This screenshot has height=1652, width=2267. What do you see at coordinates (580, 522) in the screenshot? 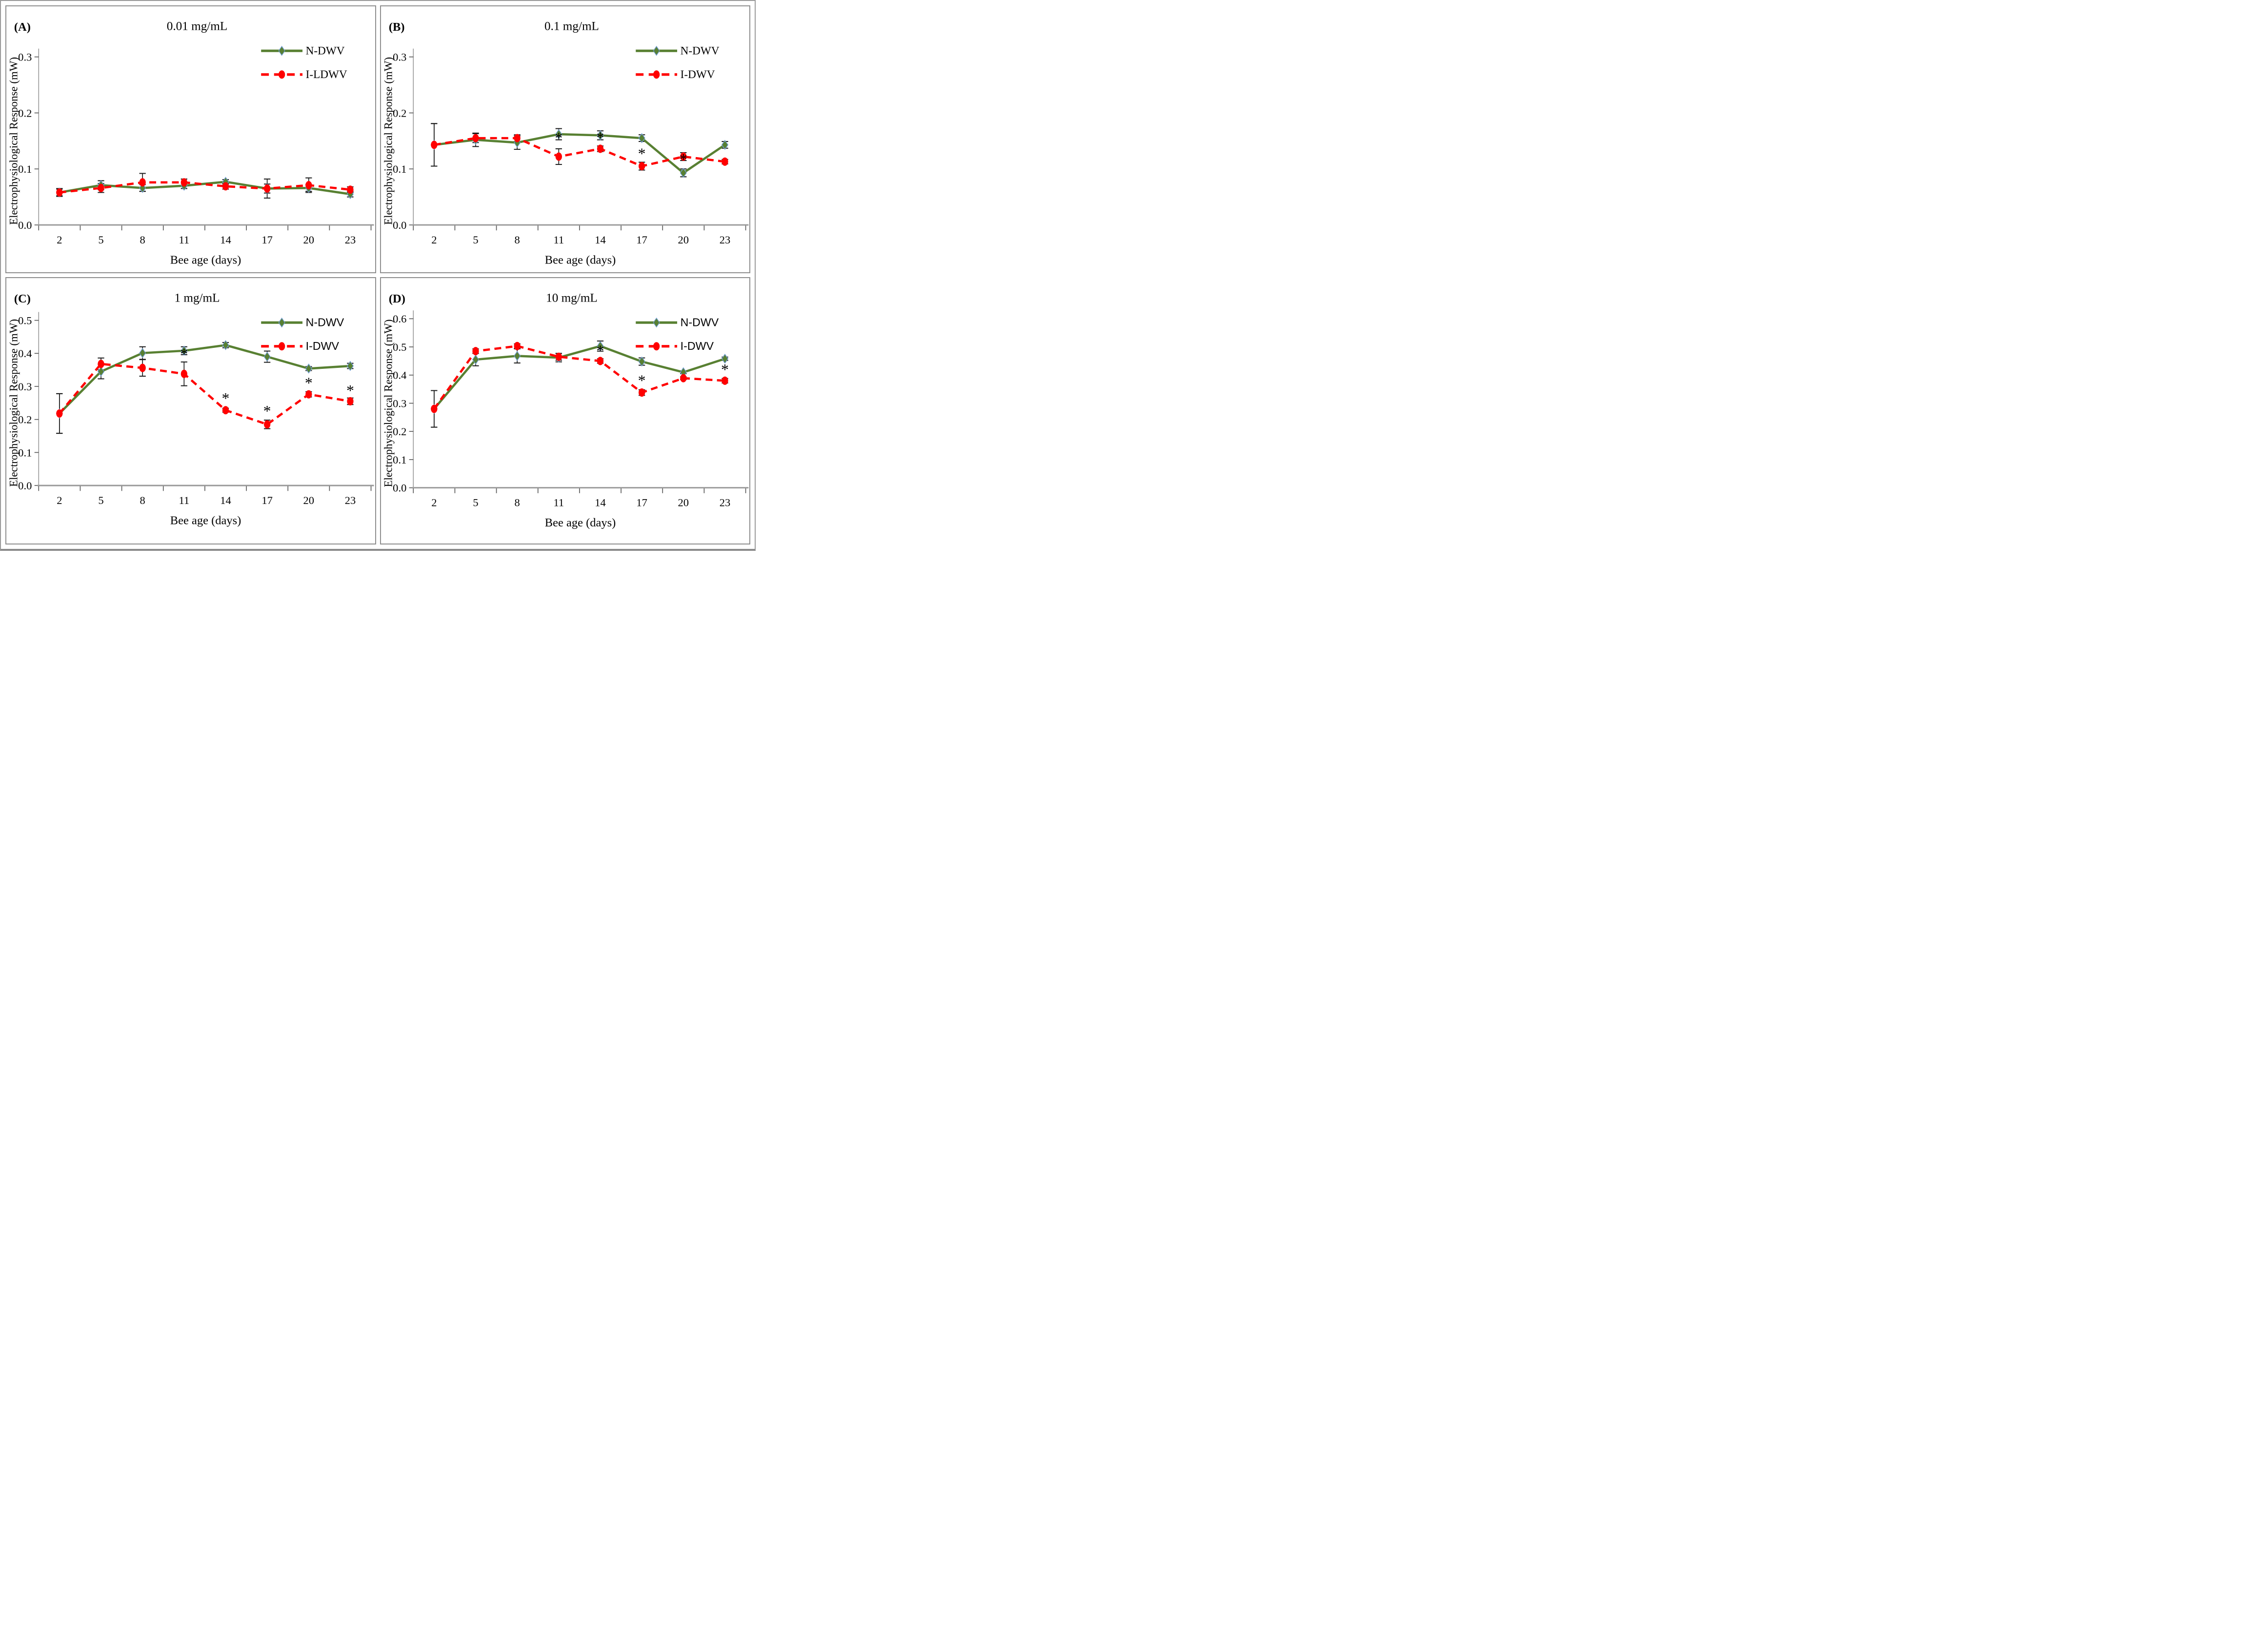
I see `x-axis-title: Bee age (days)` at bounding box center [580, 522].